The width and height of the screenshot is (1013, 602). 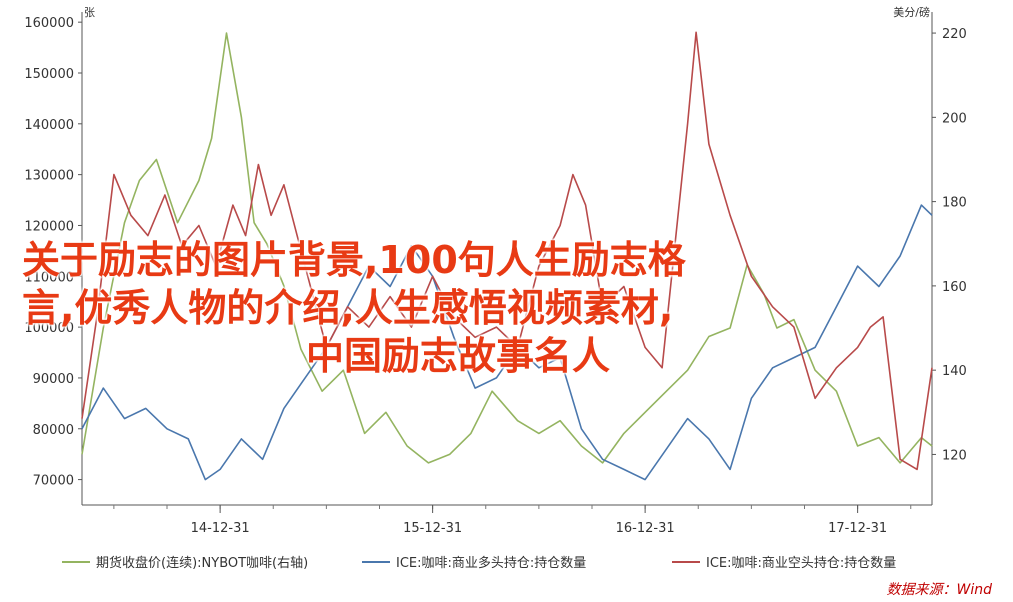 What do you see at coordinates (954, 34) in the screenshot?
I see `right-axis-tick-label: 220` at bounding box center [954, 34].